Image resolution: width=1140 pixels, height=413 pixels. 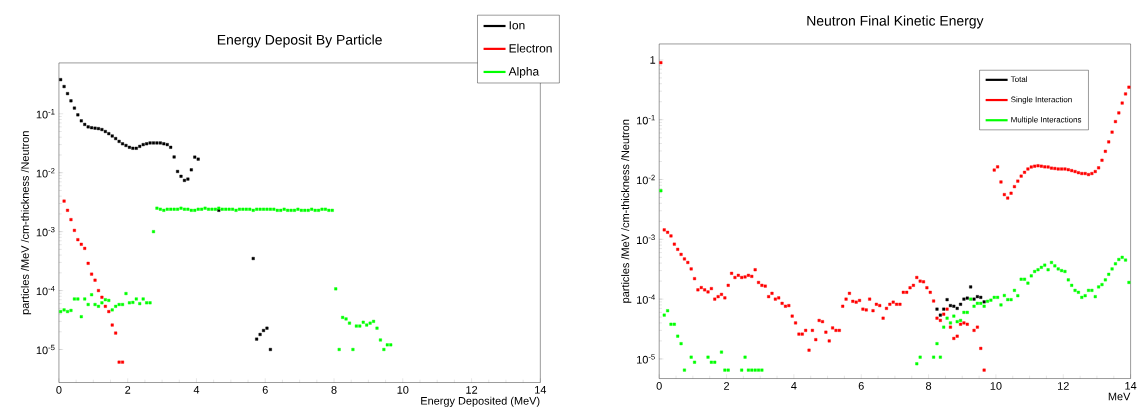 I want to click on legend-label: Electron, so click(x=530, y=48).